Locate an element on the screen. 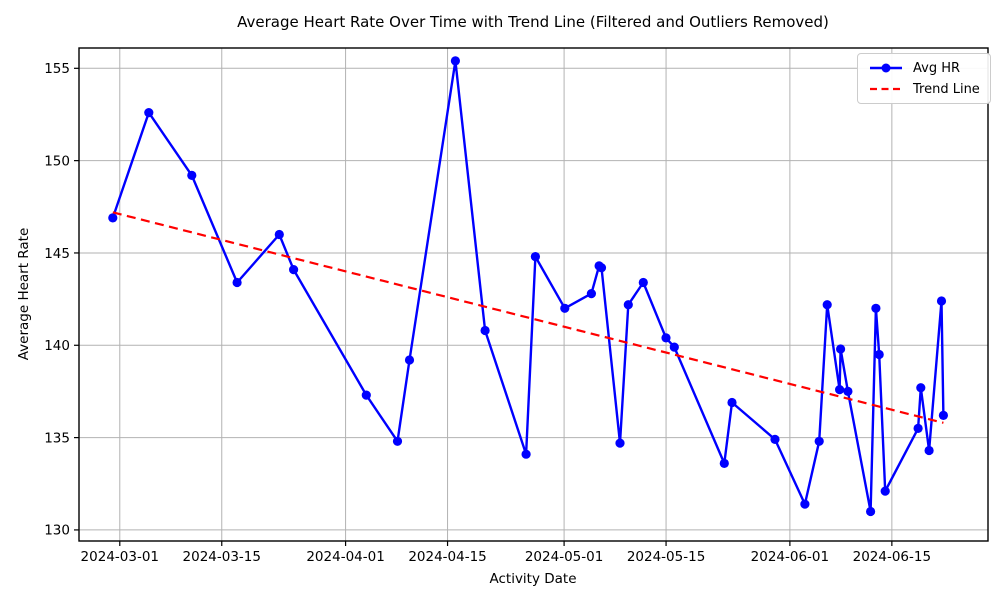 This screenshot has height=600, width=1000. y-tick-label: 135 is located at coordinates (57, 438).